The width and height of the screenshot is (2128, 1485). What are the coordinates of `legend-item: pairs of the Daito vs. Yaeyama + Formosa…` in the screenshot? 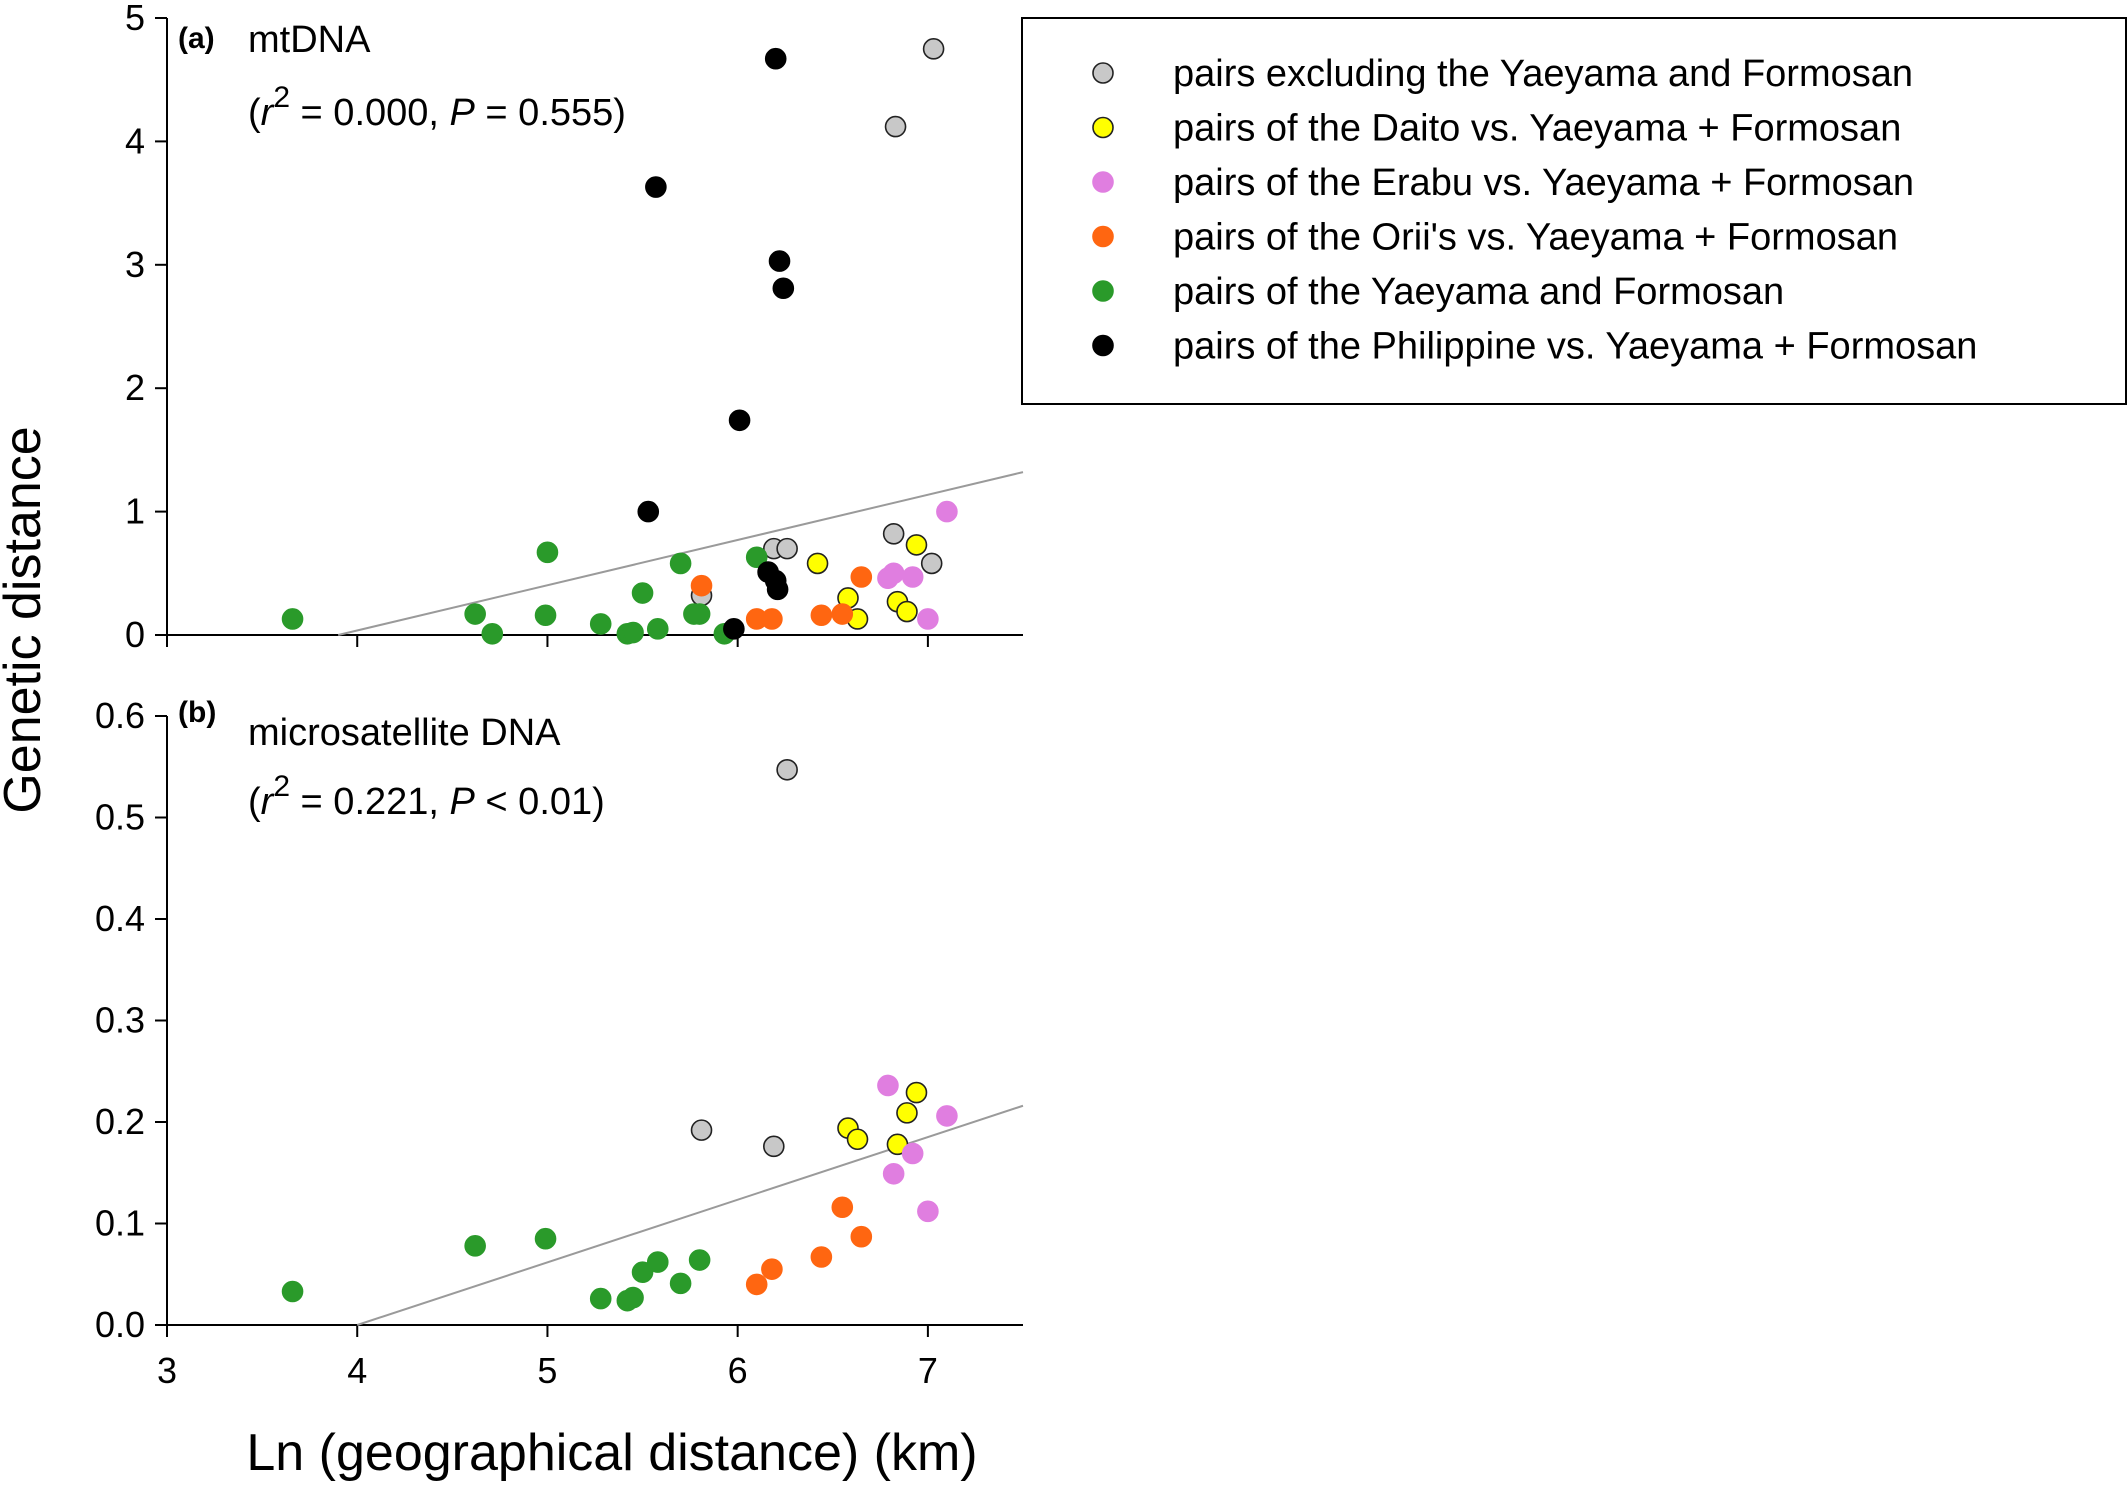 It's located at (1496, 129).